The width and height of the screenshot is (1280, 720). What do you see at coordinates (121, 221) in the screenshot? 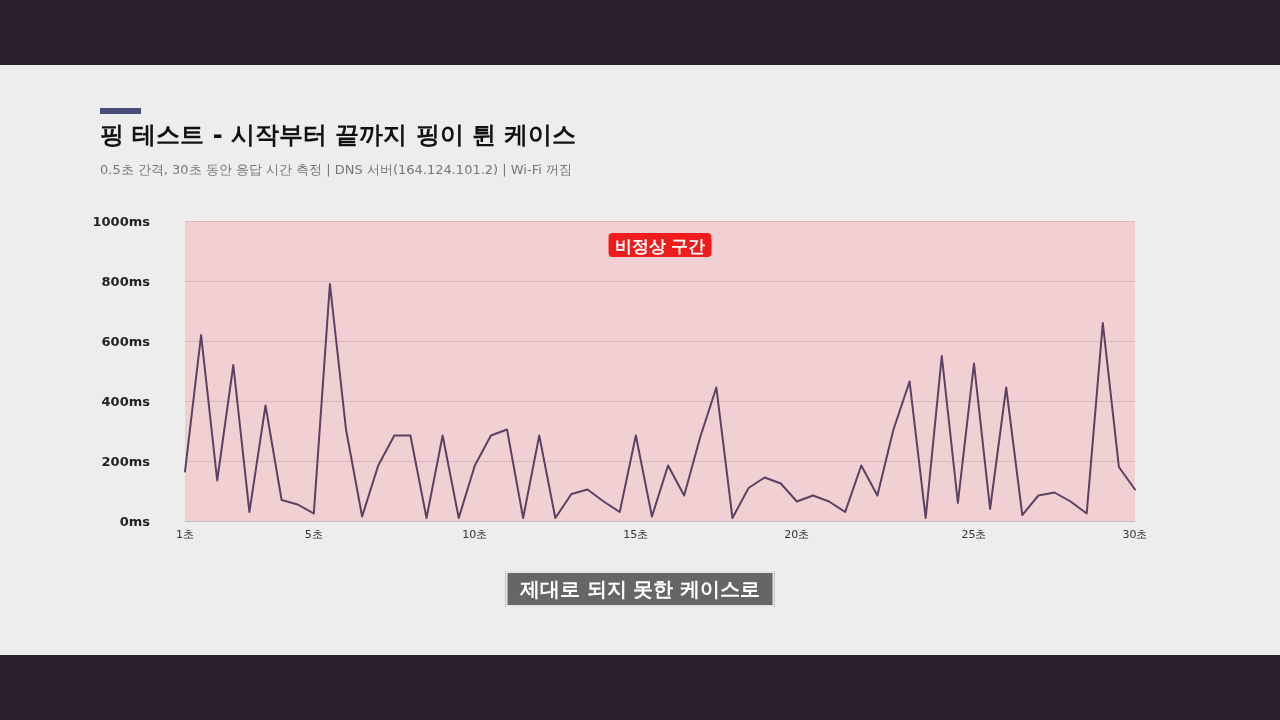
I see `y-tick-label: 1000ms` at bounding box center [121, 221].